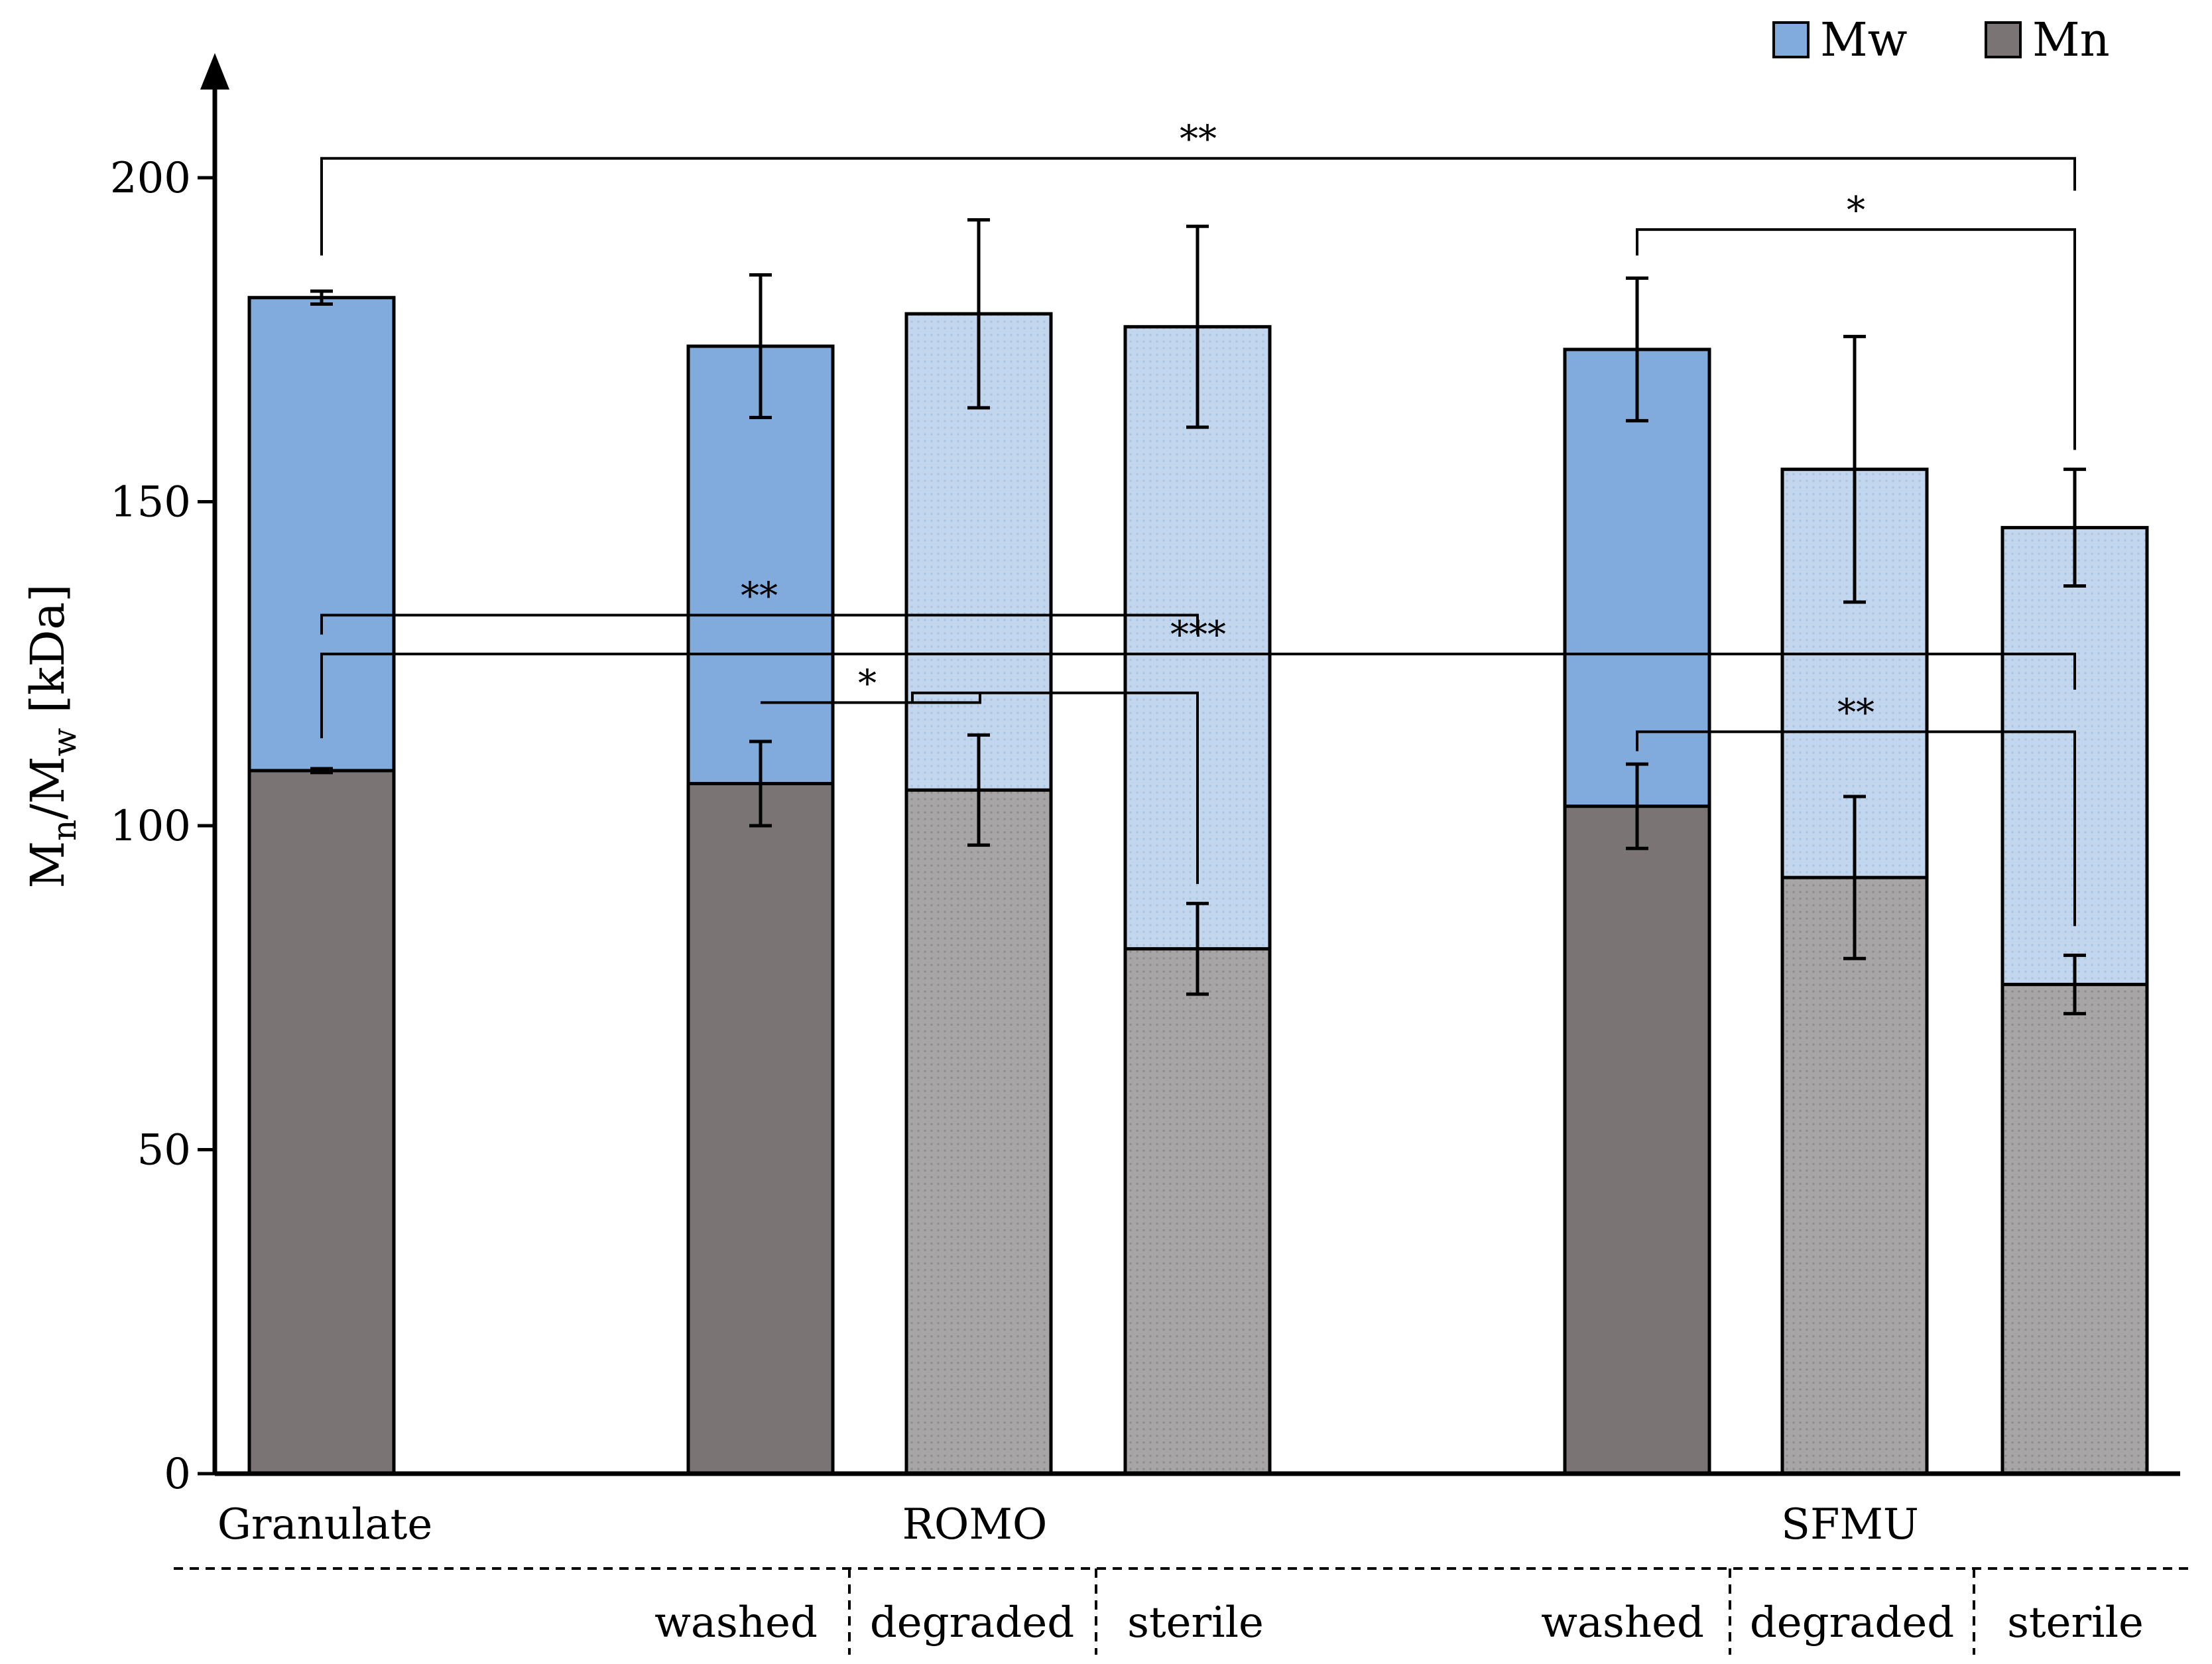 This screenshot has width=2212, height=1664. What do you see at coordinates (321, 297) in the screenshot?
I see `error-bar-mw-granulate` at bounding box center [321, 297].